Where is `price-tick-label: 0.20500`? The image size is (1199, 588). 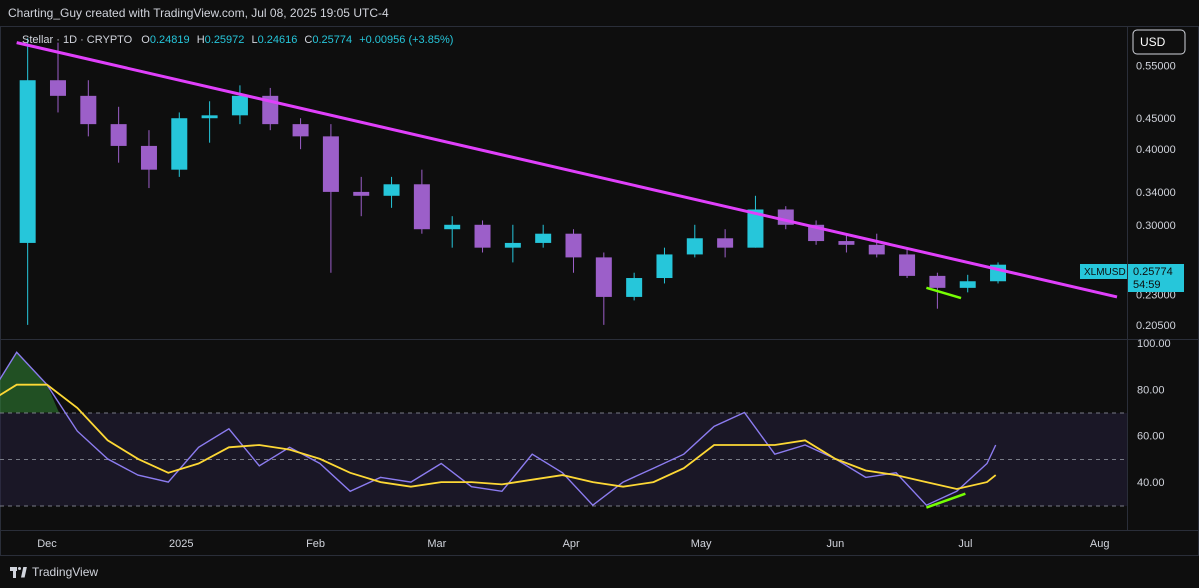
price-tick-label: 0.20500 is located at coordinates (1156, 326).